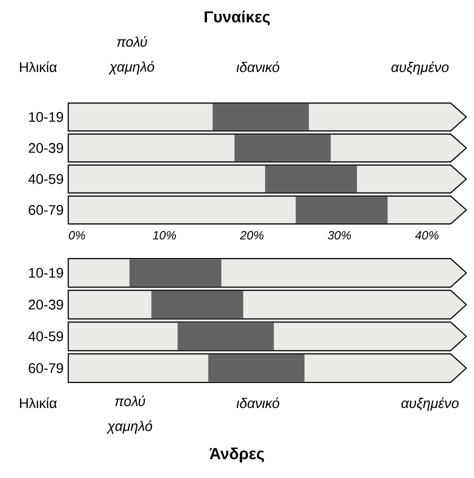 The width and height of the screenshot is (474, 478). I want to click on x-tick-label: 10%, so click(164, 235).